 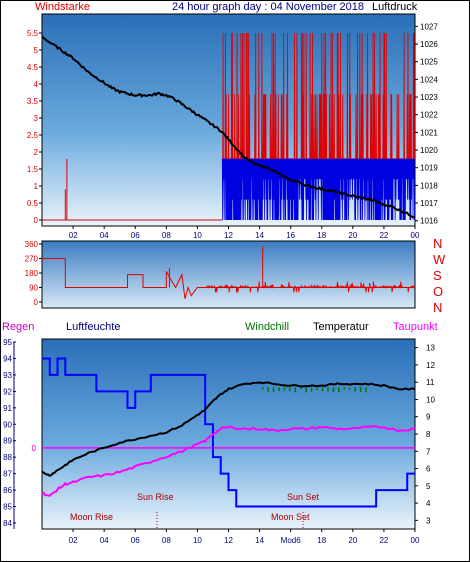 I want to click on humidity-tick-label: 92, so click(x=7, y=391).